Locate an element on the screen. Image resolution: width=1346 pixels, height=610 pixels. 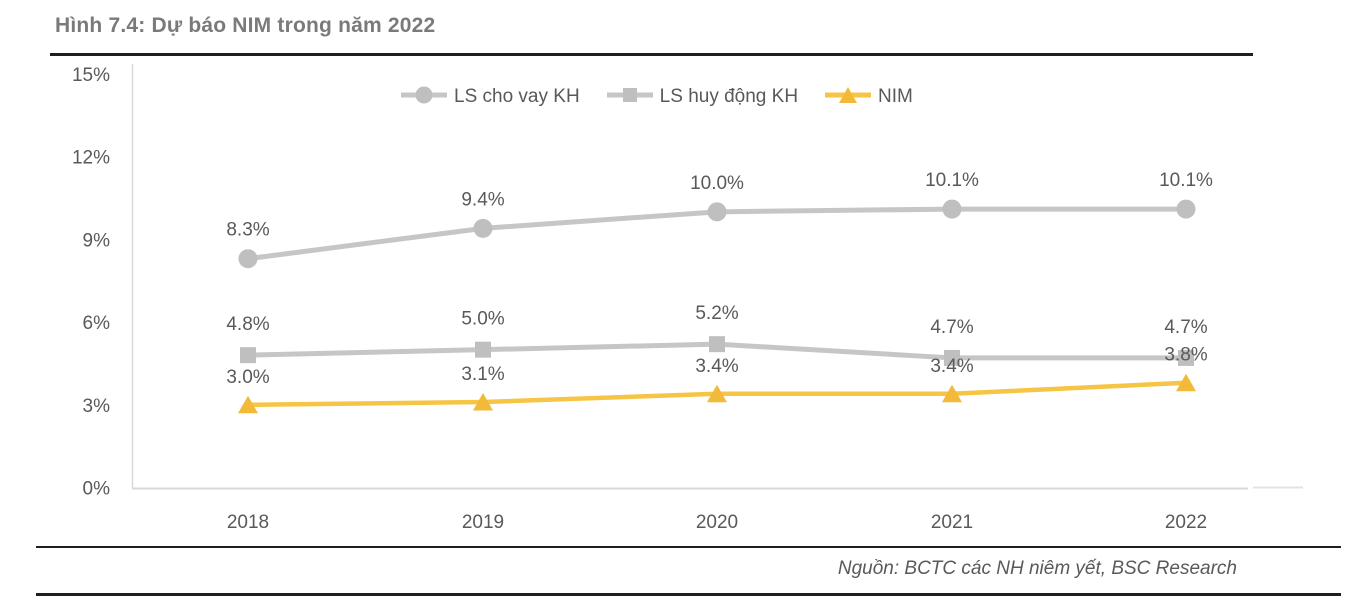
triangle-legend-glyph is located at coordinates (848, 94).